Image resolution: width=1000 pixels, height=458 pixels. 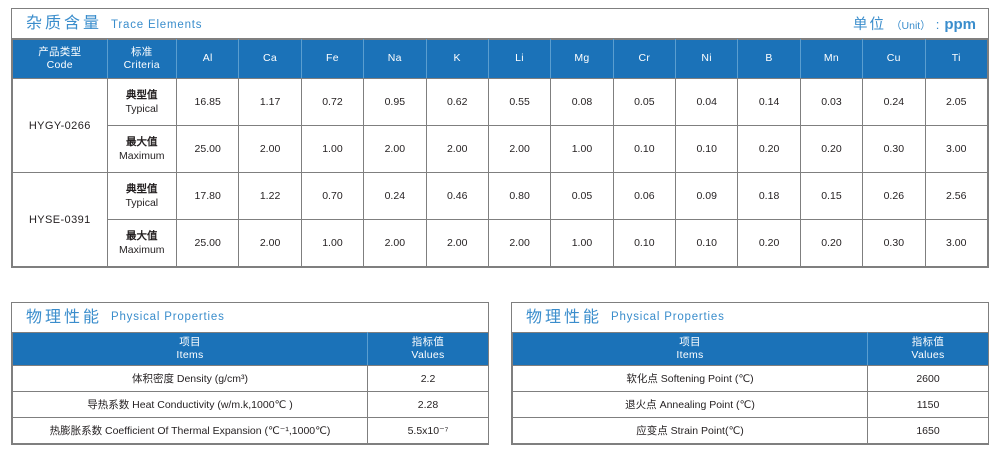 I want to click on cell-mg: 0.05, so click(x=582, y=196).